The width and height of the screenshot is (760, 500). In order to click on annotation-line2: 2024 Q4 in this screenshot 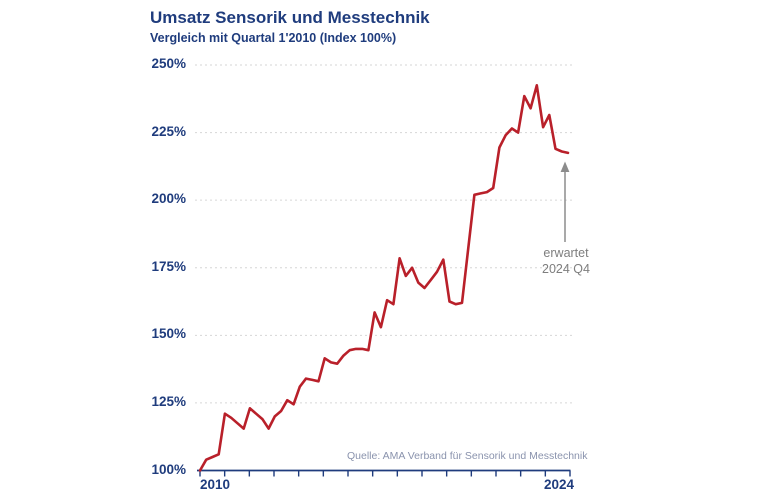, I will do `click(566, 269)`.